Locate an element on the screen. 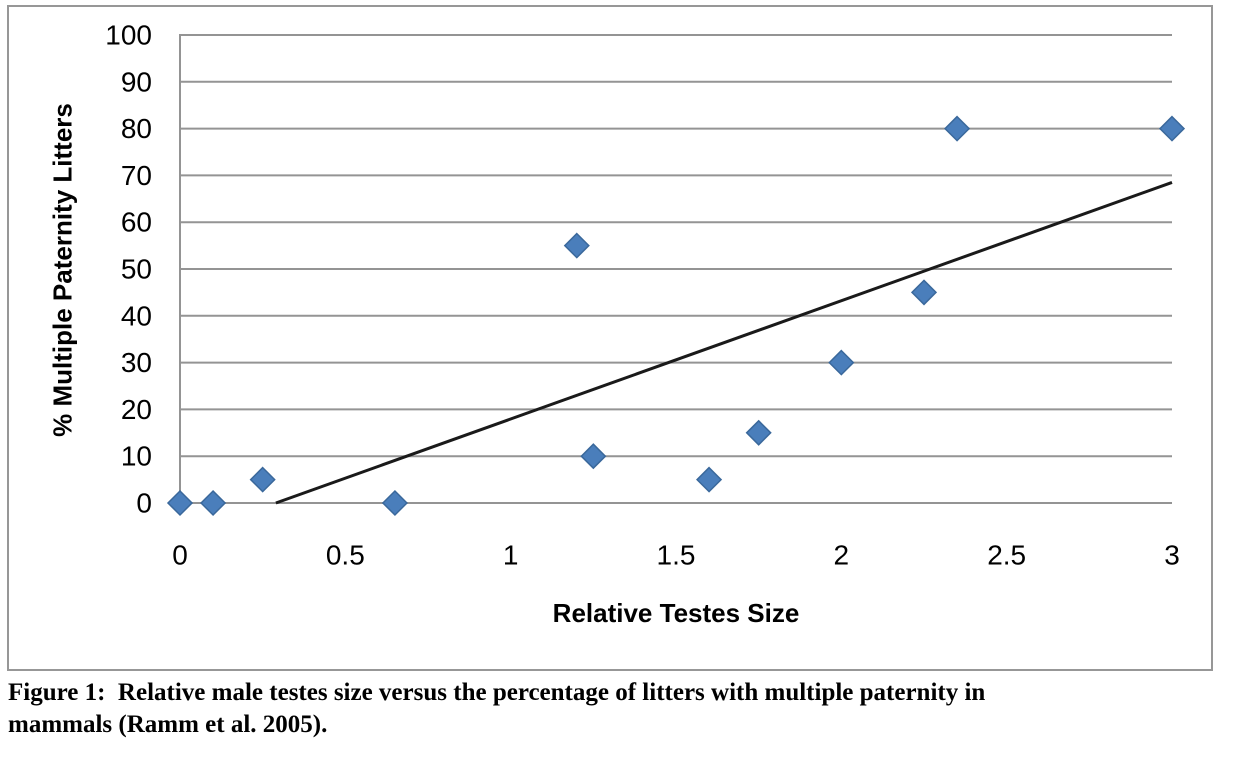 This screenshot has width=1238, height=762. y-tick-label: 40 is located at coordinates (136, 315).